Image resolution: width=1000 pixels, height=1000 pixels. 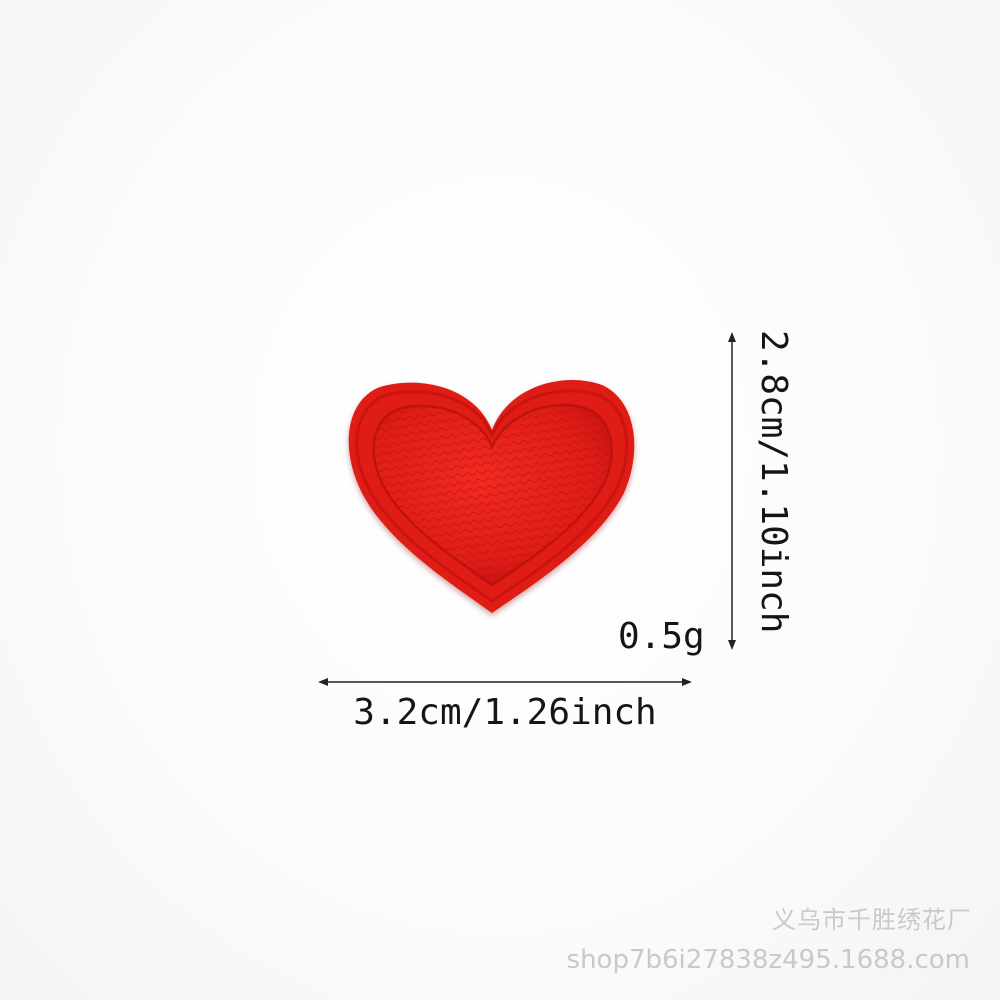 I want to click on height-label: 2.8cm/1.10inch, so click(x=773, y=482).